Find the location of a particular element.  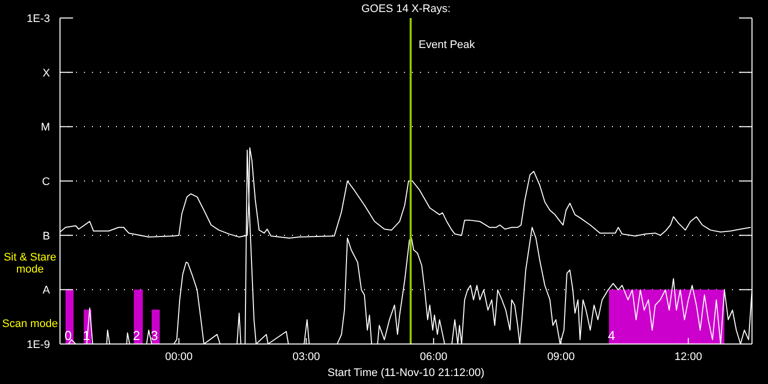

ref-line-label: Event Peak is located at coordinates (447, 45).